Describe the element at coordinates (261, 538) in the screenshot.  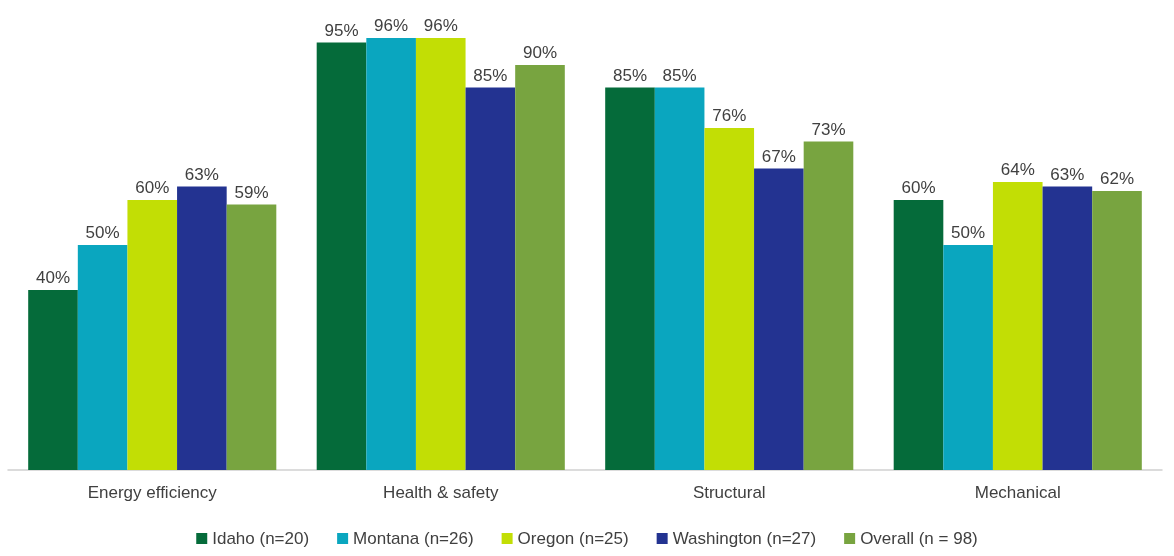
I see `legend-label: Idaho (n=20)` at that location.